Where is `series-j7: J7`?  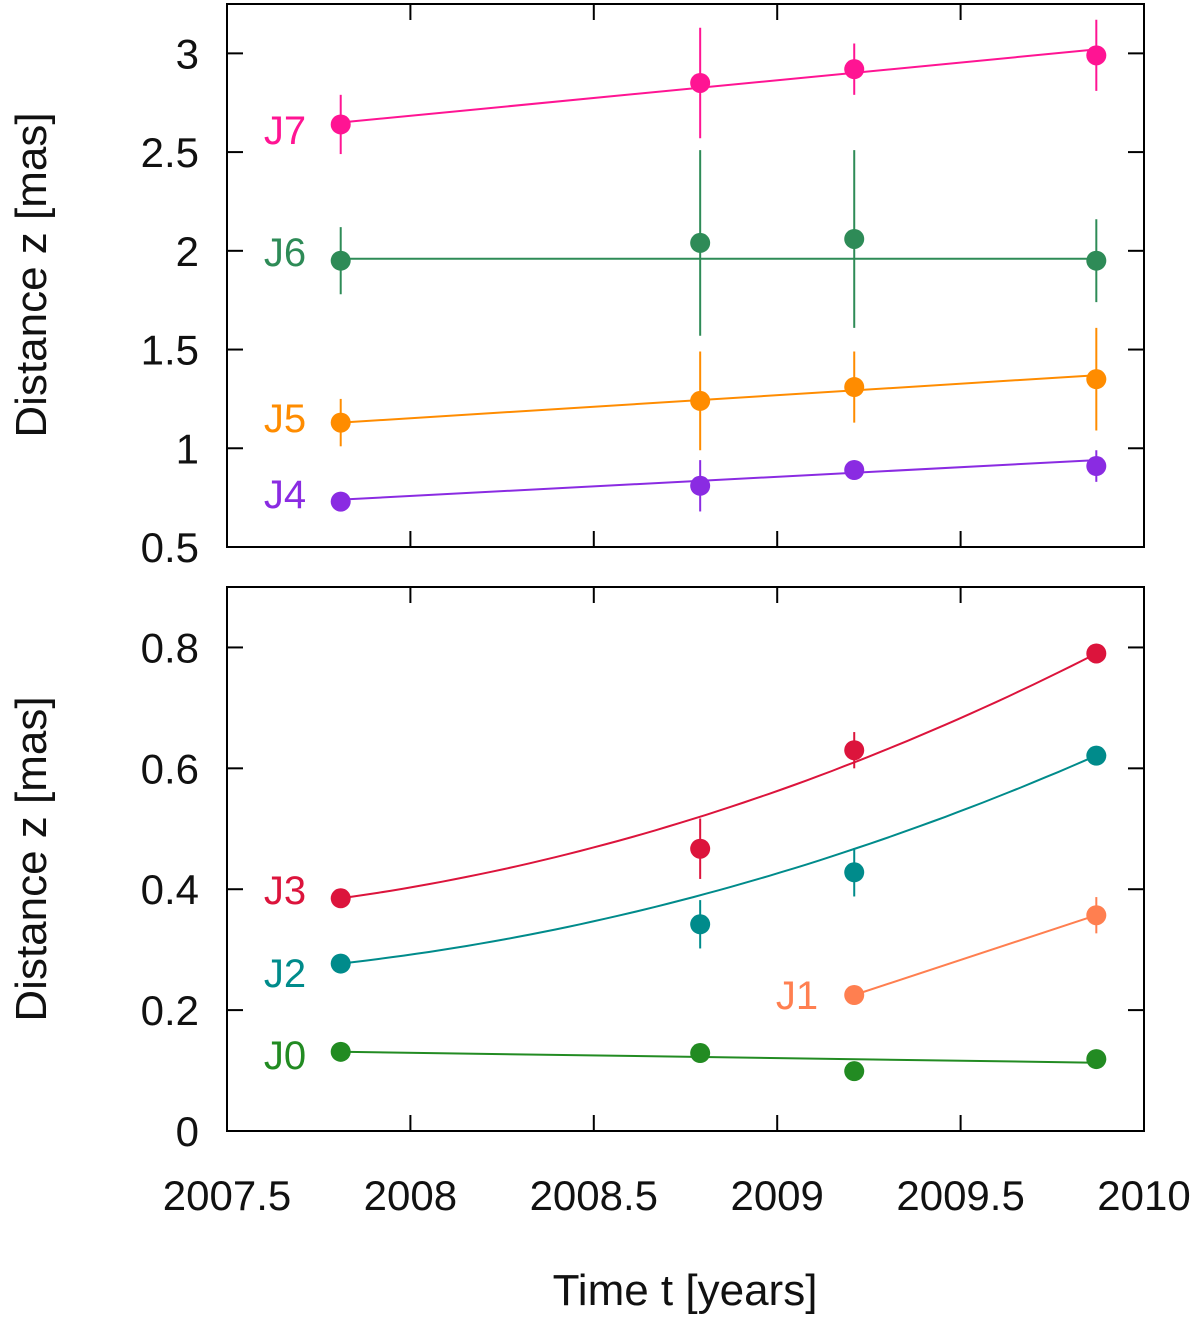
series-j7: J7 is located at coordinates (685, 87).